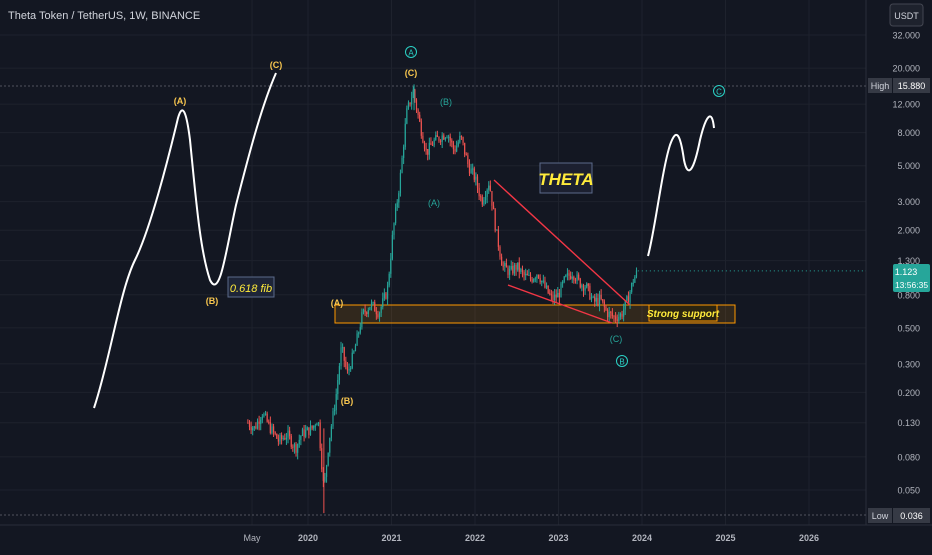  Describe the element at coordinates (411, 52) in the screenshot. I see `circle-A-marker: A` at that location.